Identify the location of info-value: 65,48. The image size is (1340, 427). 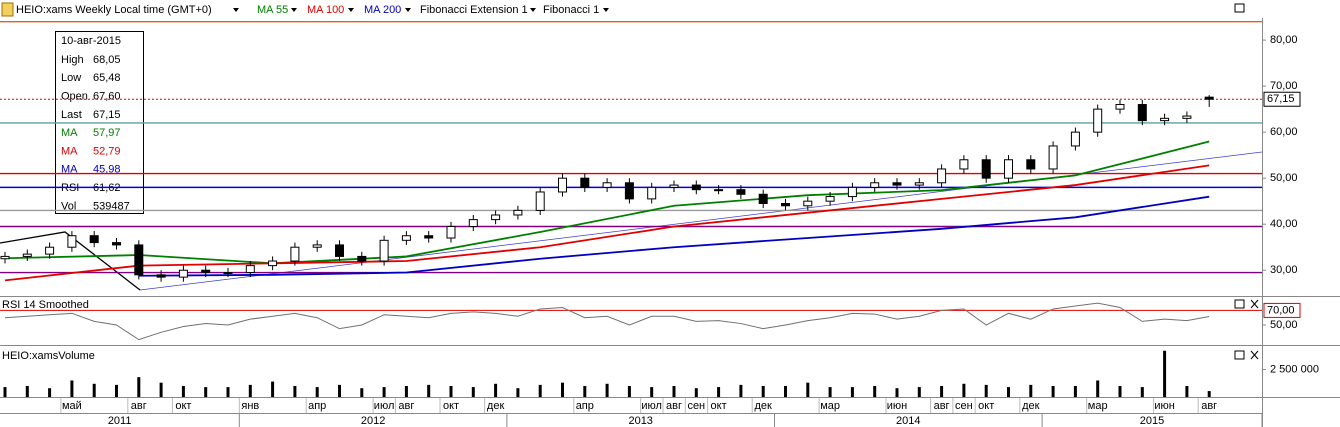
(107, 78).